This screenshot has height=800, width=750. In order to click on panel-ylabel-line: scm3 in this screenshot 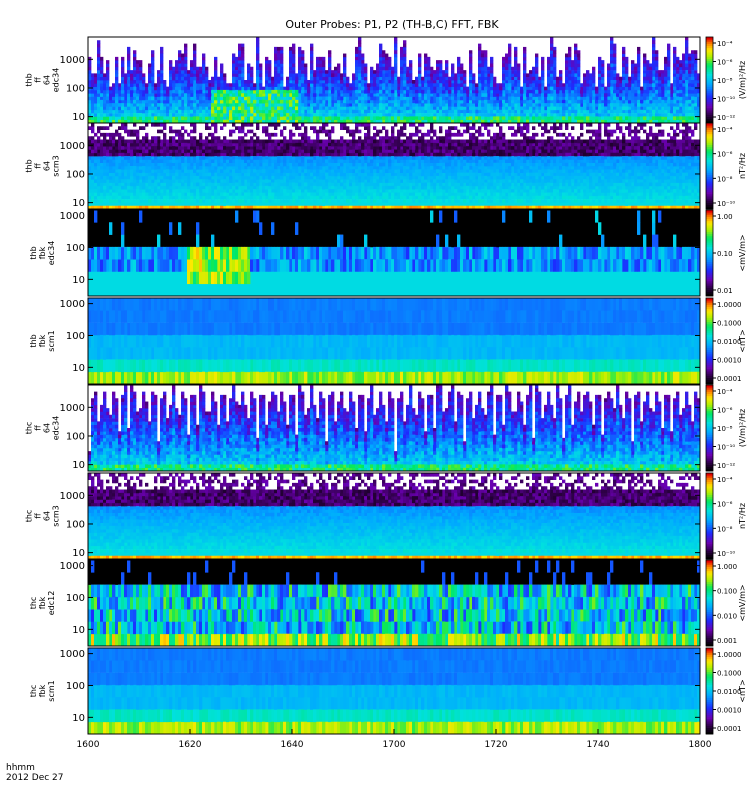, I will do `click(56, 165)`.